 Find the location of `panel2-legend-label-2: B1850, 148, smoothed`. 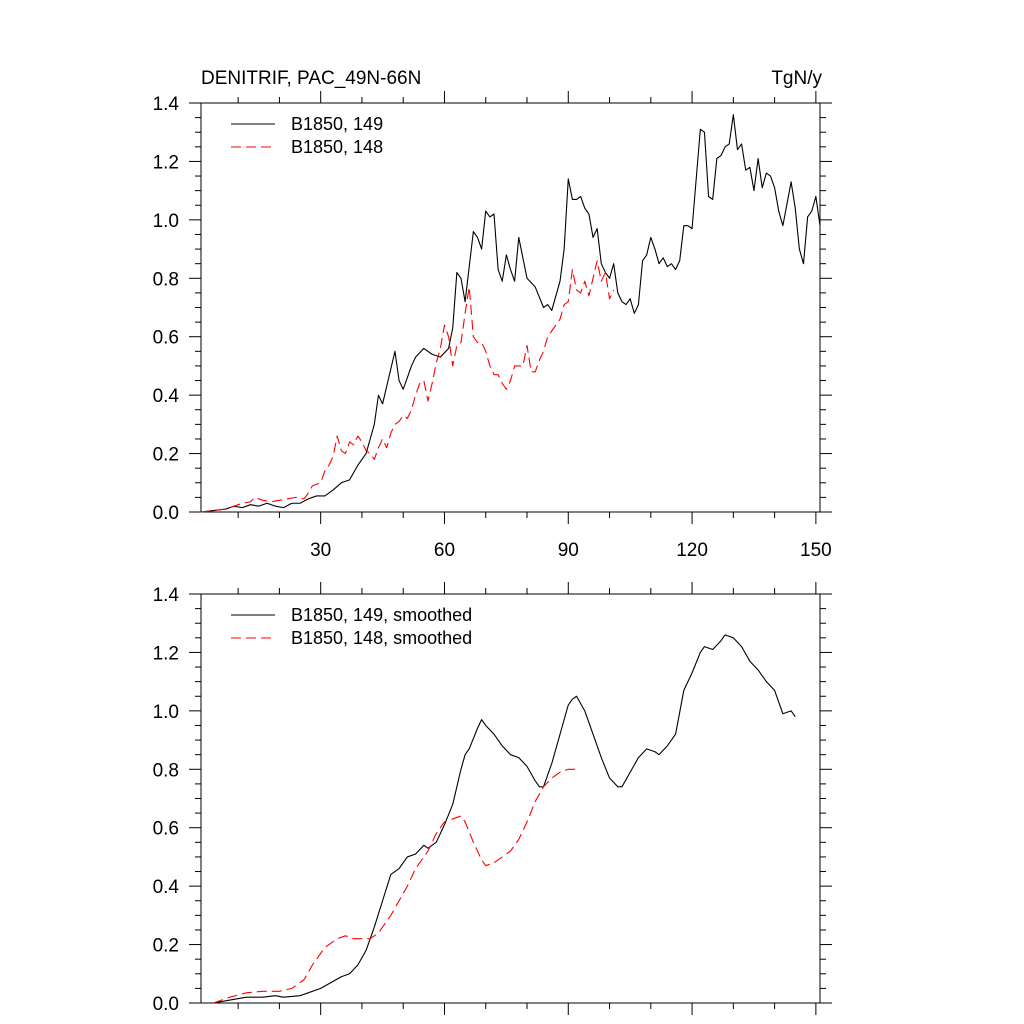

panel2-legend-label-2: B1850, 148, smoothed is located at coordinates (381, 638).